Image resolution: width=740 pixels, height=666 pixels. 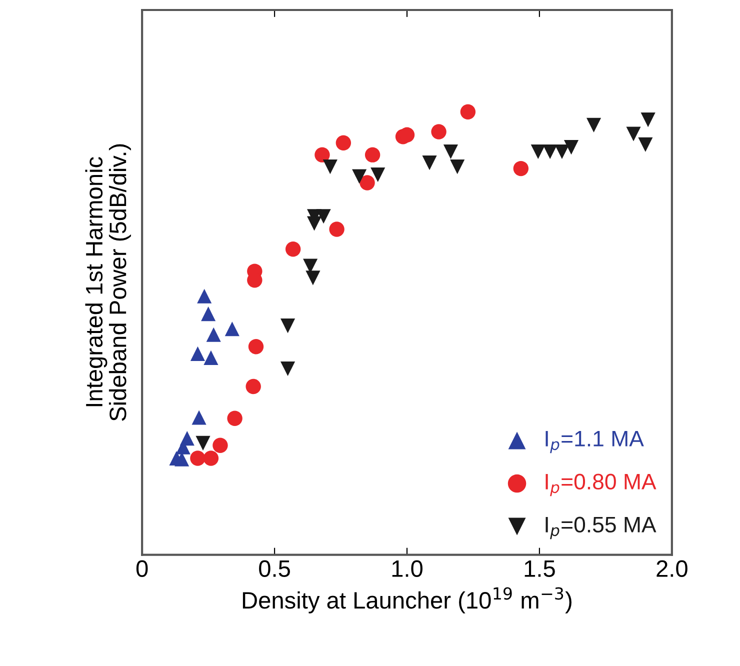 I want to click on y-axis-title: Integrated 1st Harmonic Sideband Power (5dB/div.), so click(x=108, y=282).